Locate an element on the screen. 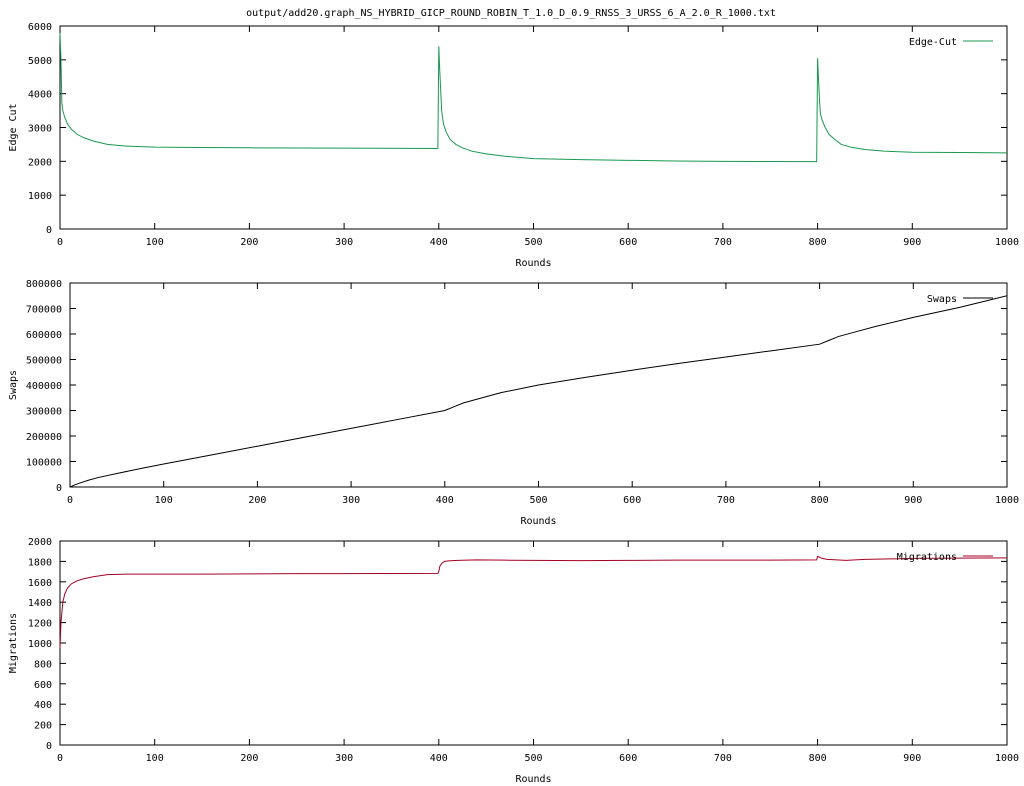  y-tick-label: 400 is located at coordinates (43, 705).